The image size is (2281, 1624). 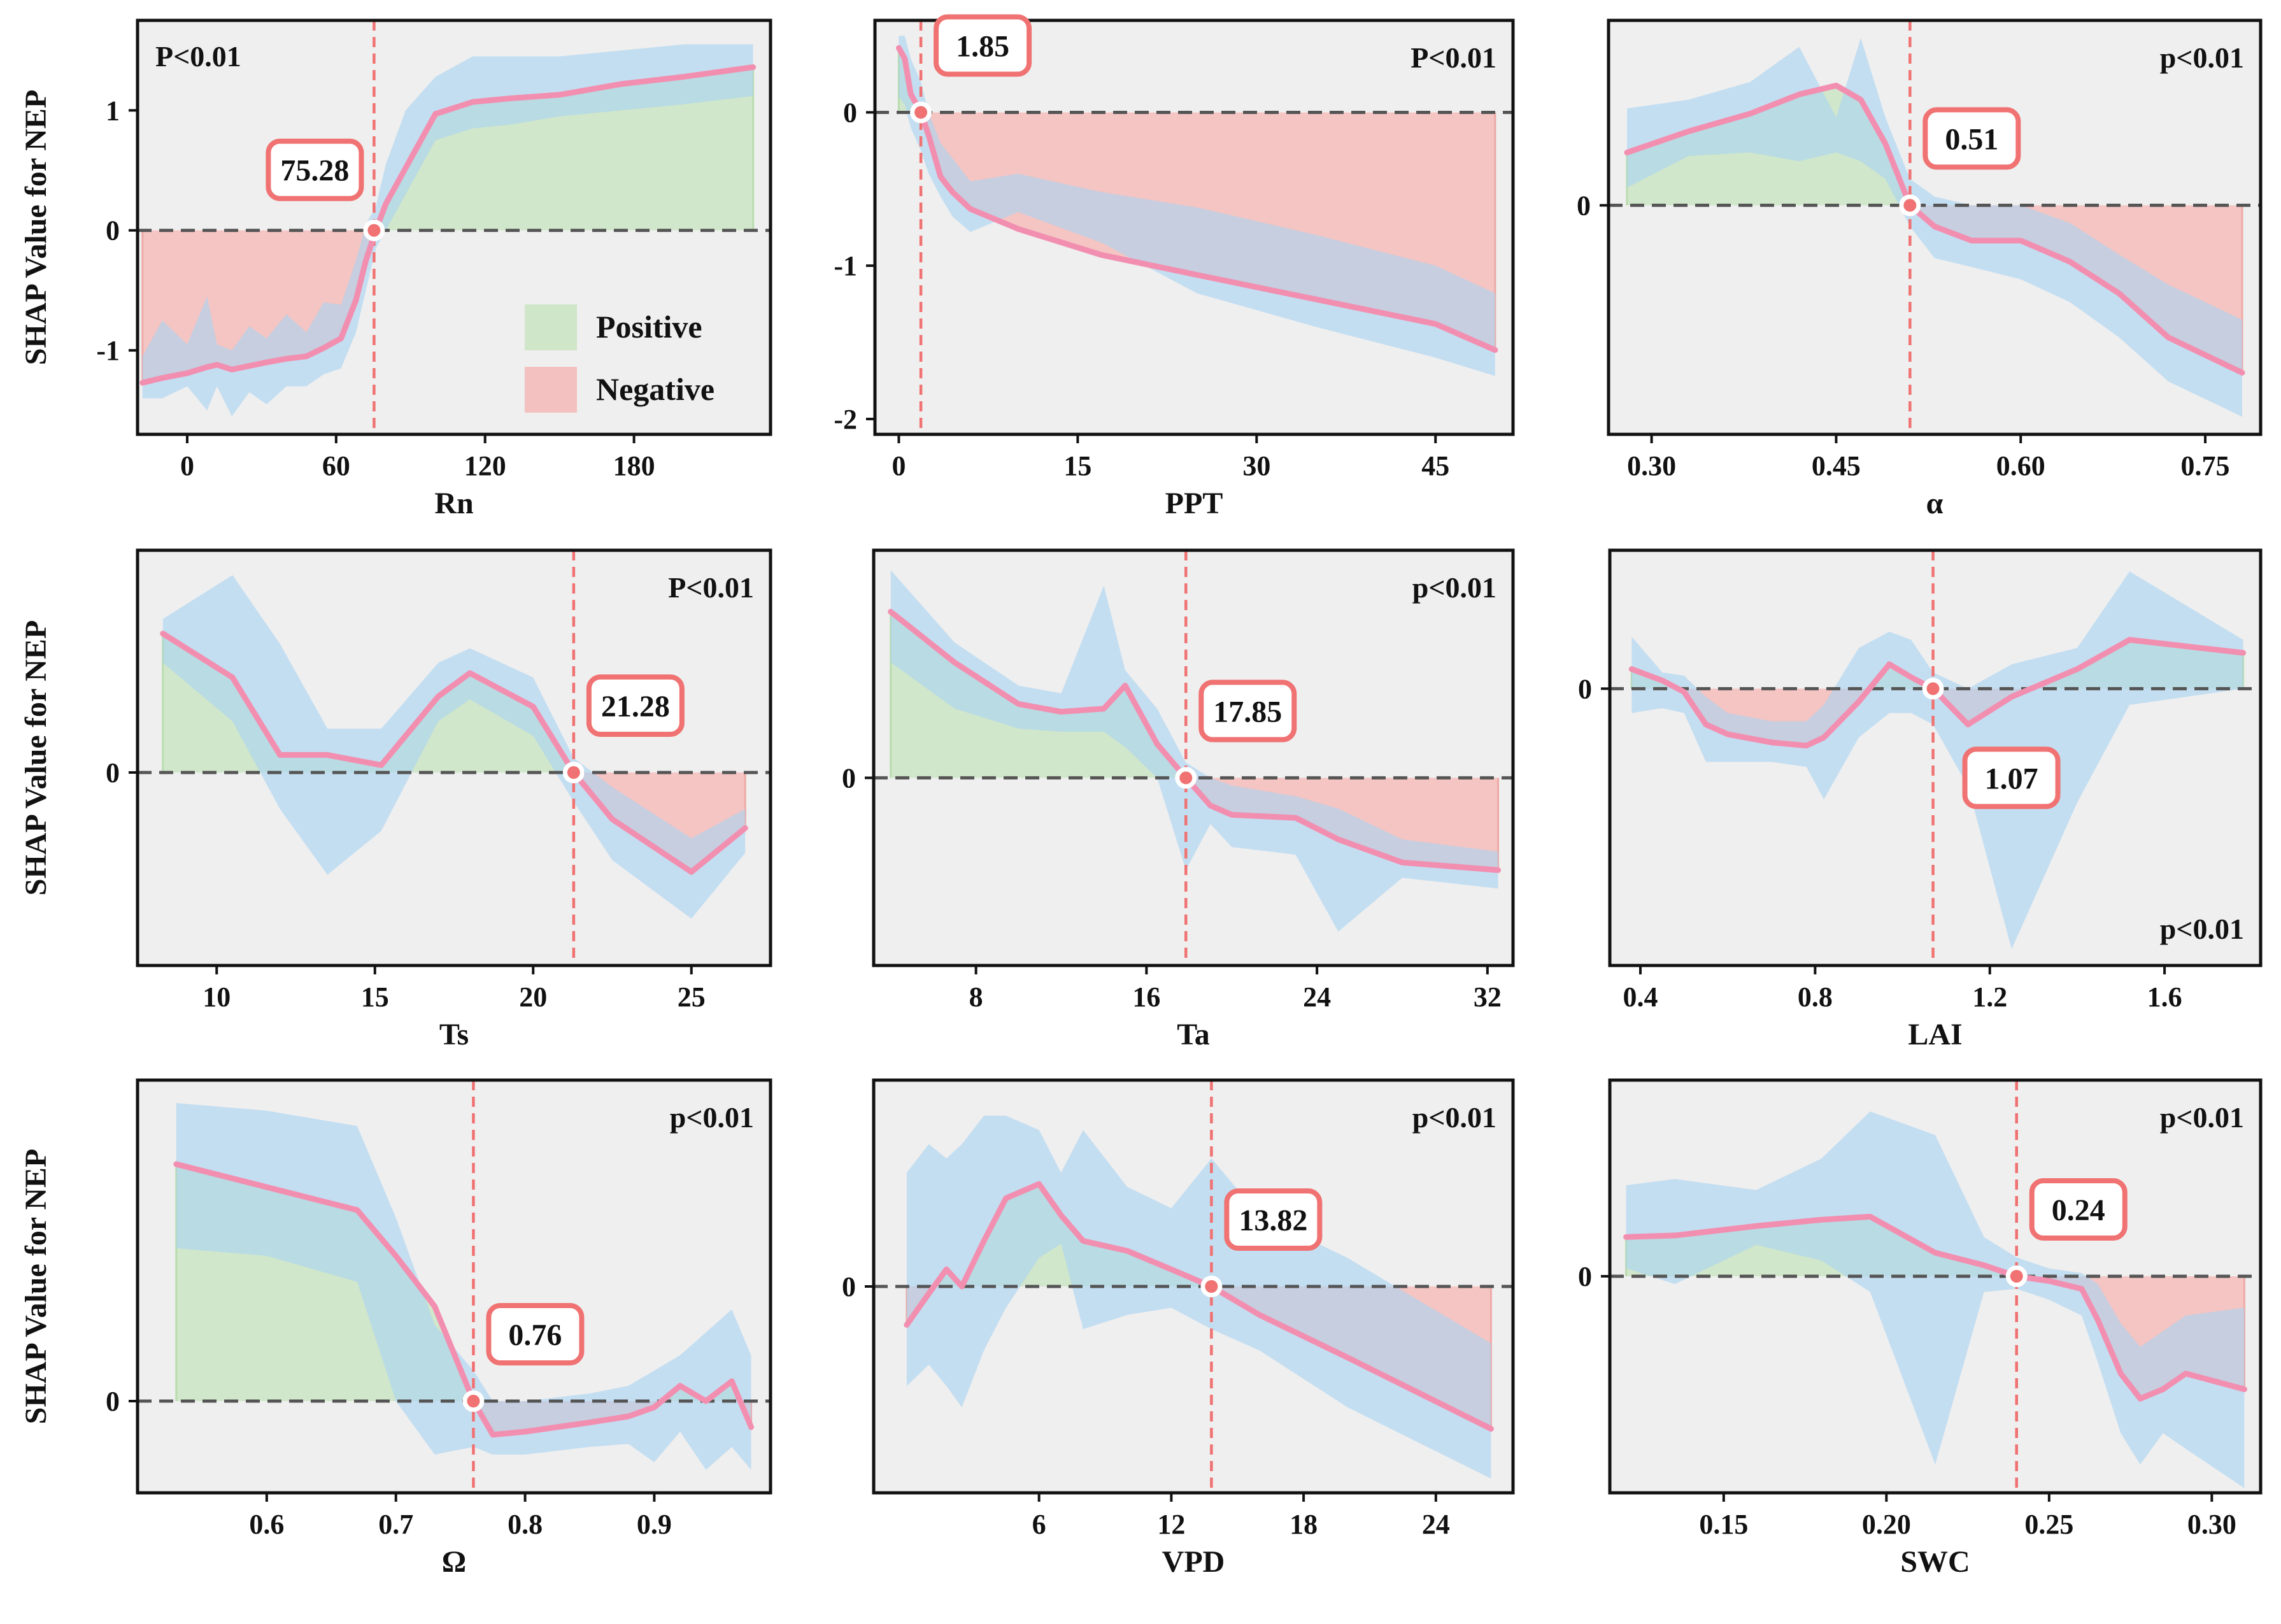 I want to click on y-tick-label: -1, so click(x=845, y=265).